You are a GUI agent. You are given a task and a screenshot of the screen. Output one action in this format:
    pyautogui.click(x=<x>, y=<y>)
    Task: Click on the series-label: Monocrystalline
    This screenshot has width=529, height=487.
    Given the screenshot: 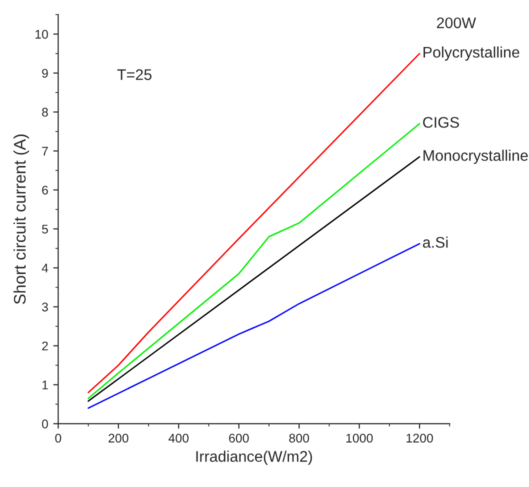 What is the action you would take?
    pyautogui.click(x=476, y=157)
    